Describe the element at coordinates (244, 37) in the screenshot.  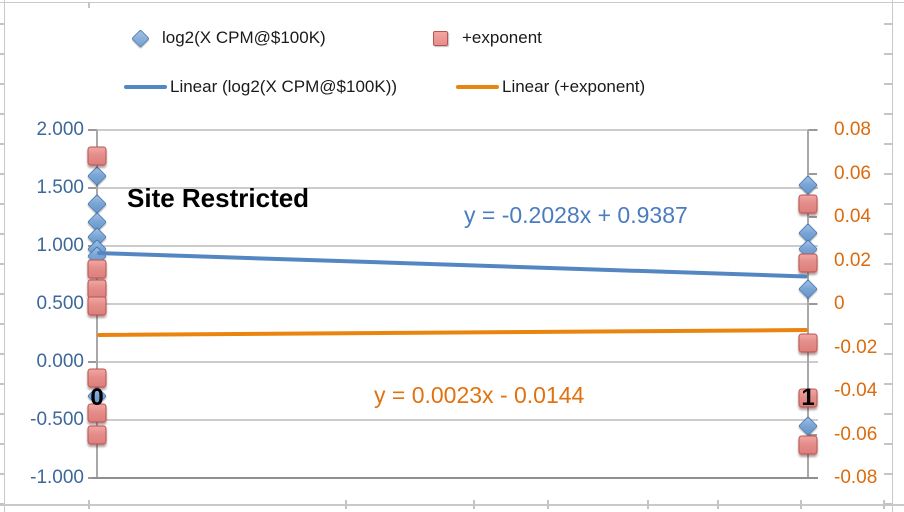
I see `legend-label-series1: log2(X CPM@$100K)` at that location.